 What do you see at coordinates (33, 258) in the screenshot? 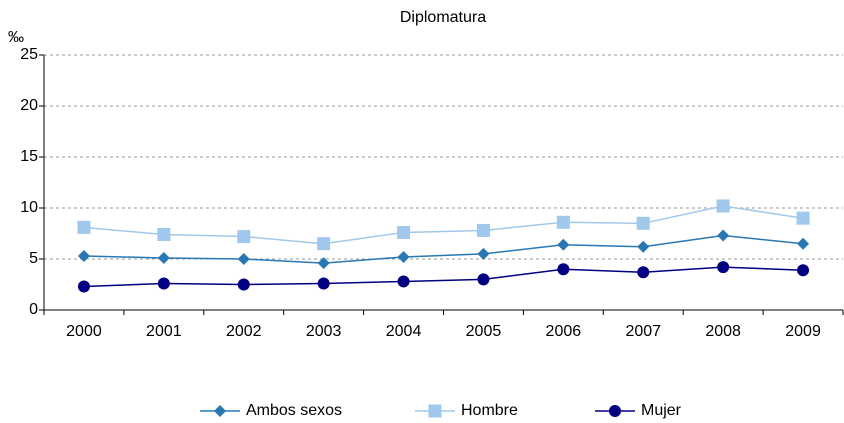
I see `y-tick-label: 5` at bounding box center [33, 258].